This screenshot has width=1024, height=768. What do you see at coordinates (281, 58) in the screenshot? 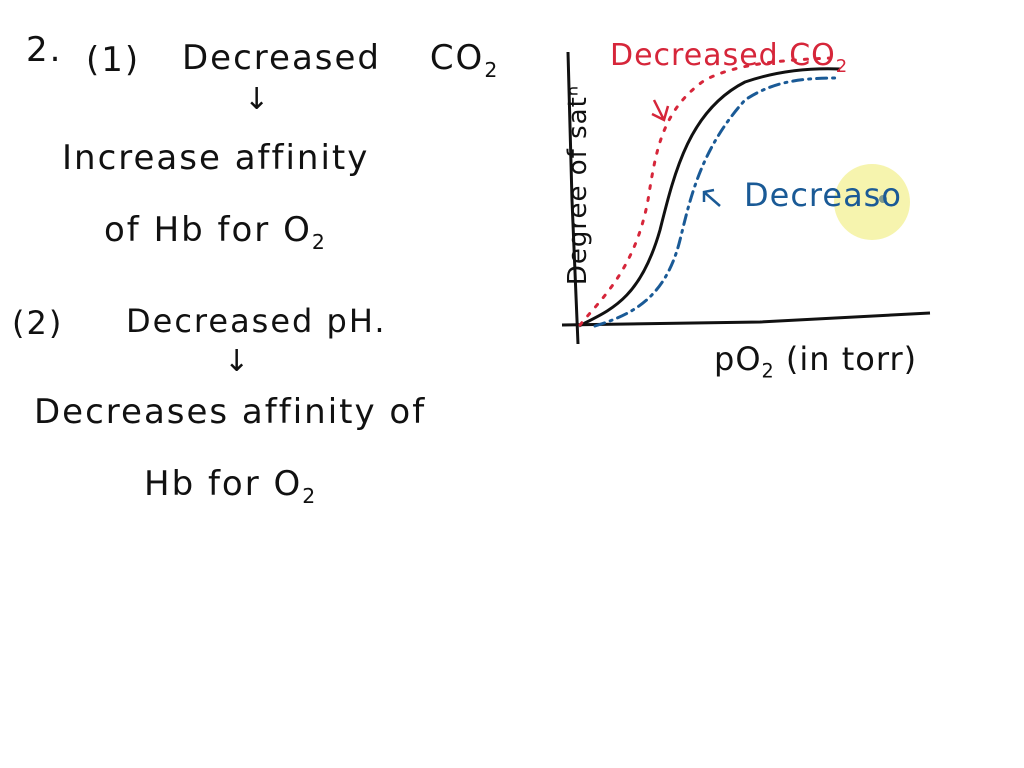
I see `item1-cause-text: Decreased` at bounding box center [281, 58].